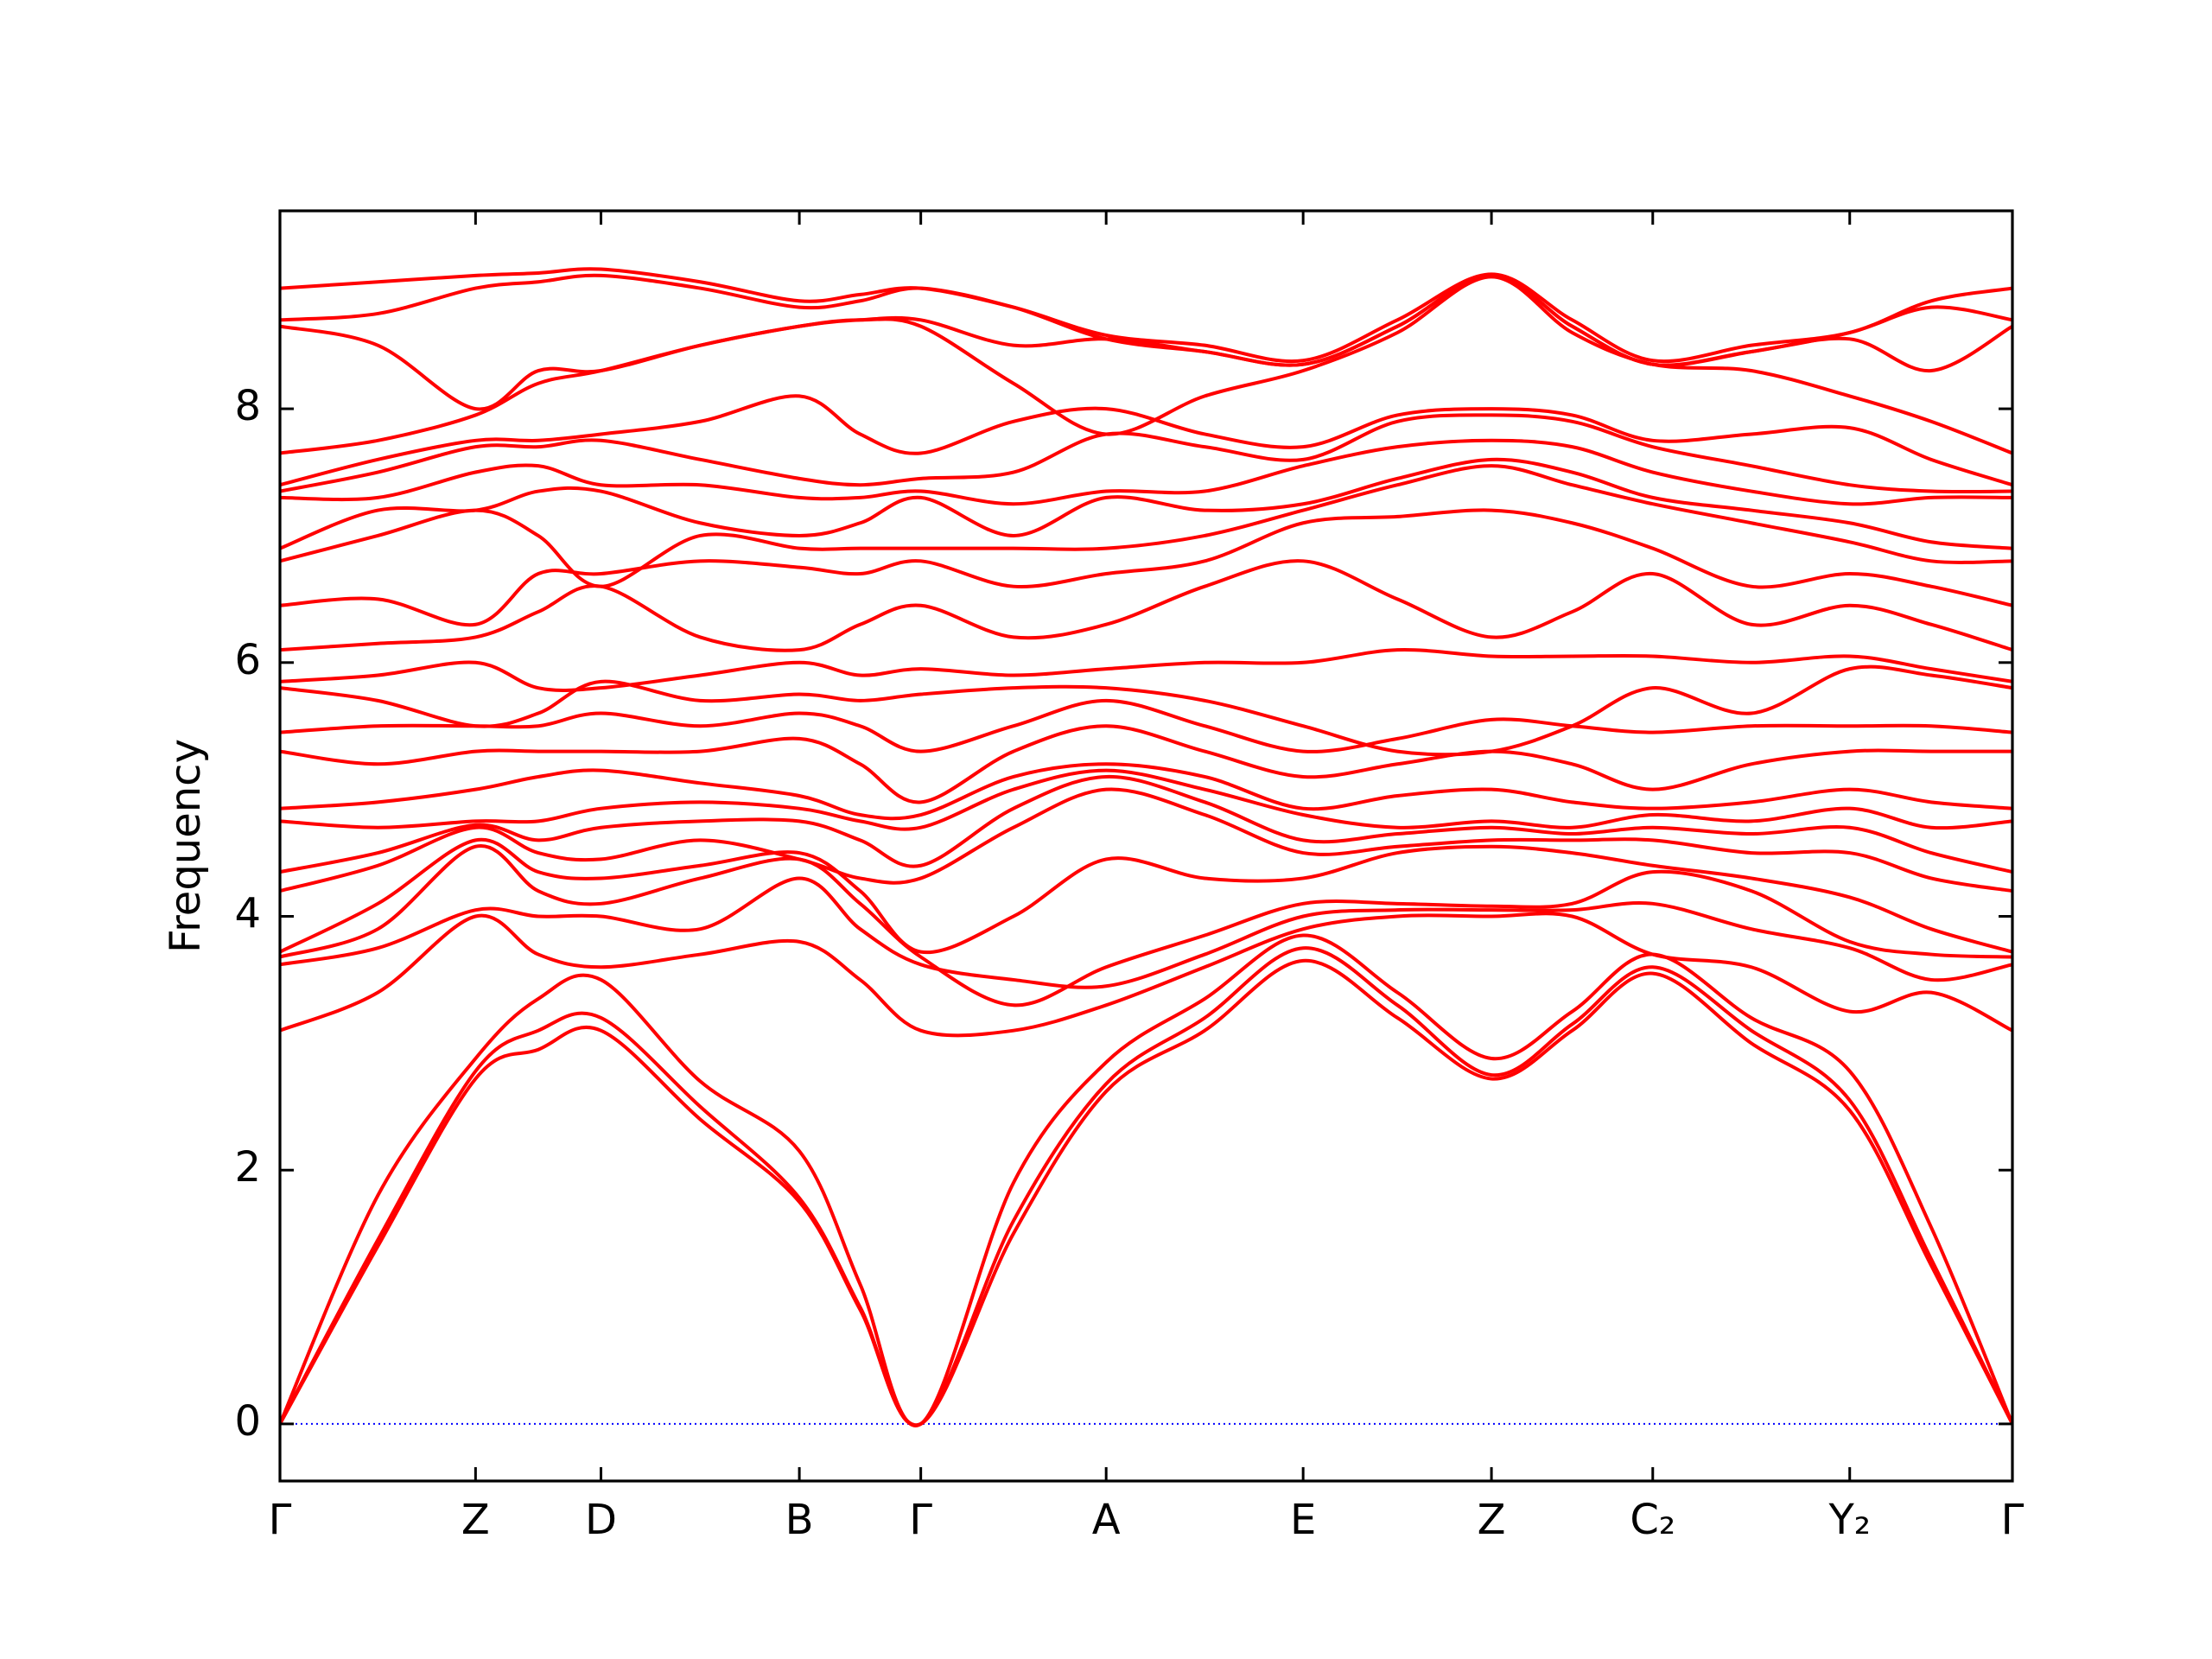  I want to click on x-tick-label: A, so click(1106, 1520).